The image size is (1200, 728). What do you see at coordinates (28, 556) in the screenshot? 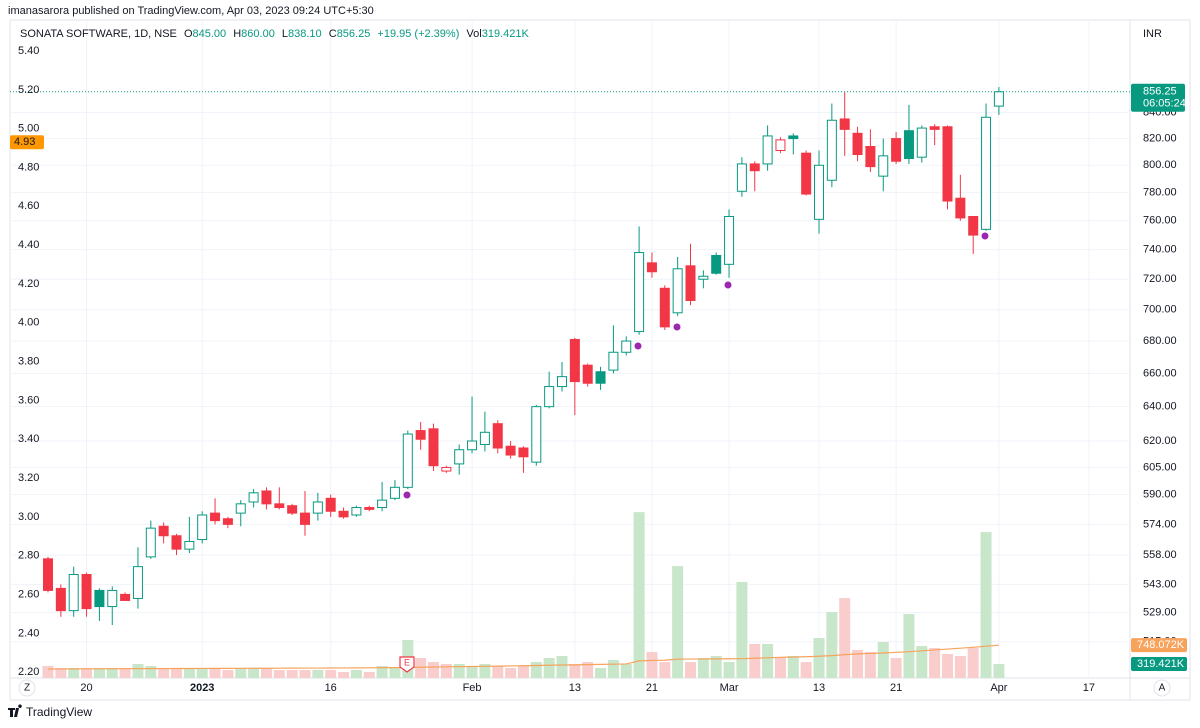
I see `y2-tick-label: 2.80` at bounding box center [28, 556].